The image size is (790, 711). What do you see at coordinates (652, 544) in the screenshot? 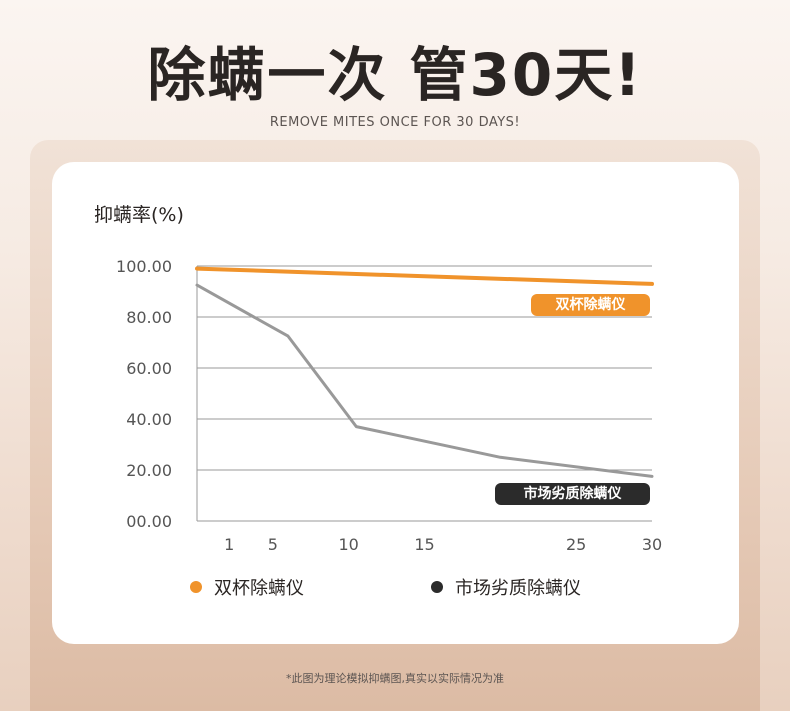
I see `x-tick-label: 30` at bounding box center [652, 544].